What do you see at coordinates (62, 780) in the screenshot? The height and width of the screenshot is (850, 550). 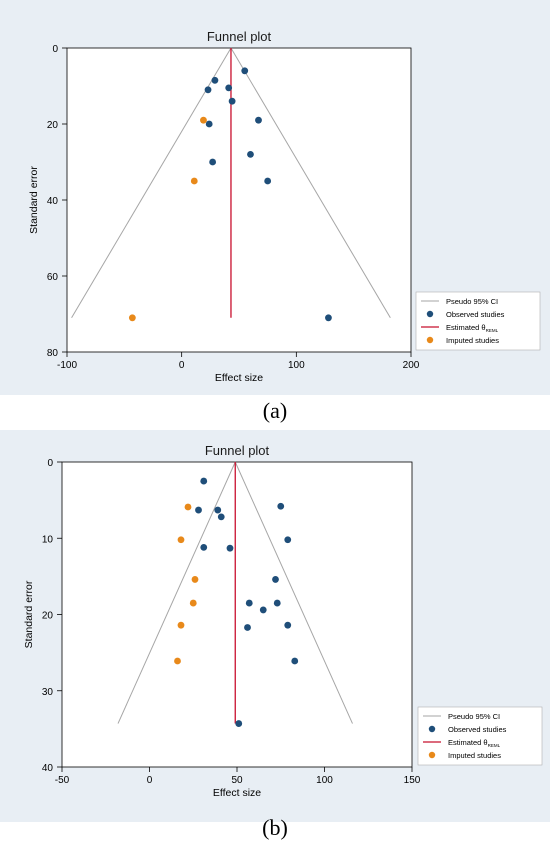 I see `x-tick-label: -50` at bounding box center [62, 780].